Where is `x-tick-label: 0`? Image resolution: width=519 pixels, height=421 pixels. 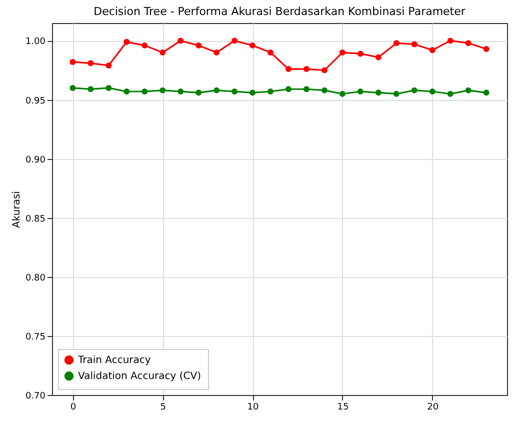 x-tick-label: 0 is located at coordinates (73, 407).